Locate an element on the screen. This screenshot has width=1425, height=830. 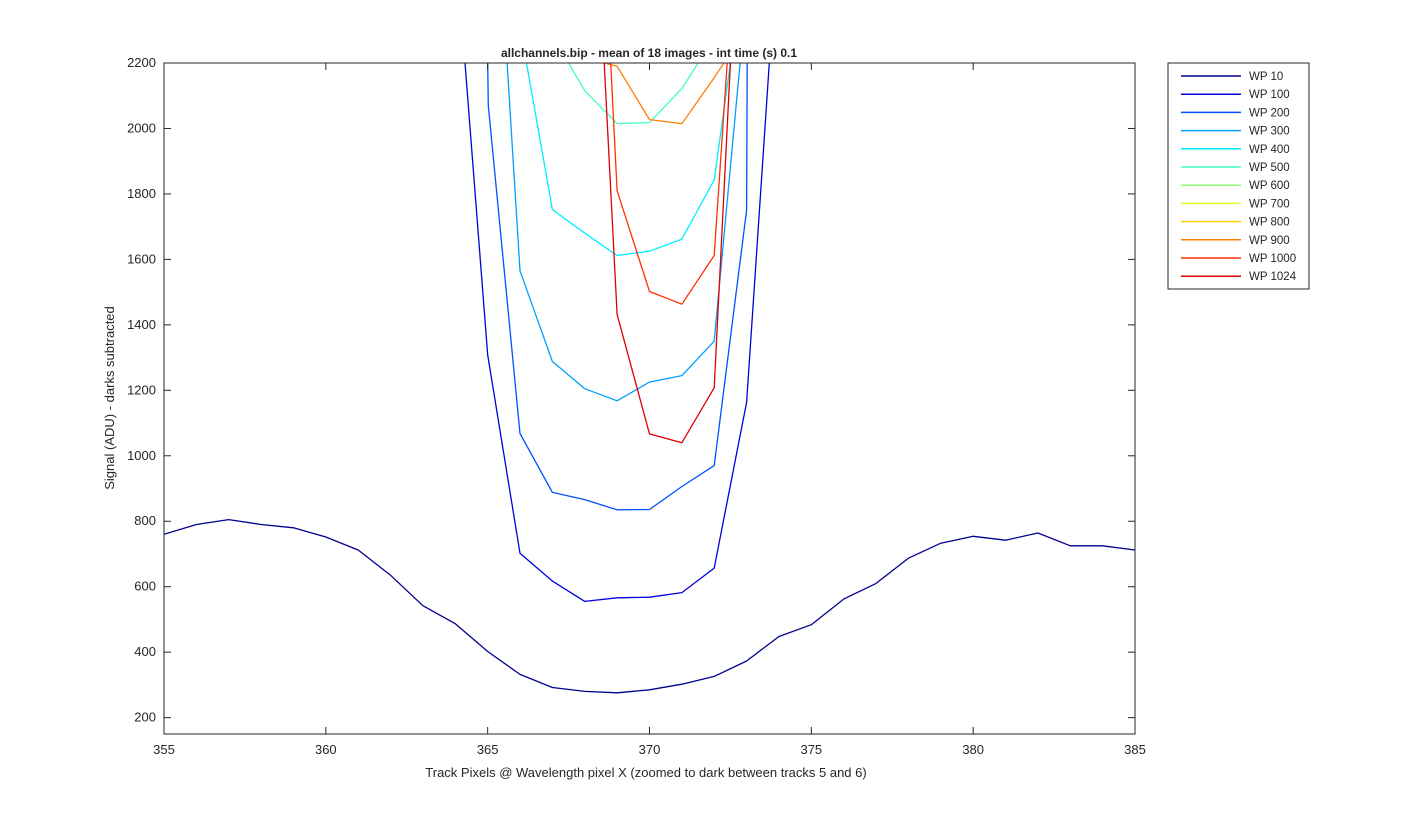
legend-box is located at coordinates (1238, 176).